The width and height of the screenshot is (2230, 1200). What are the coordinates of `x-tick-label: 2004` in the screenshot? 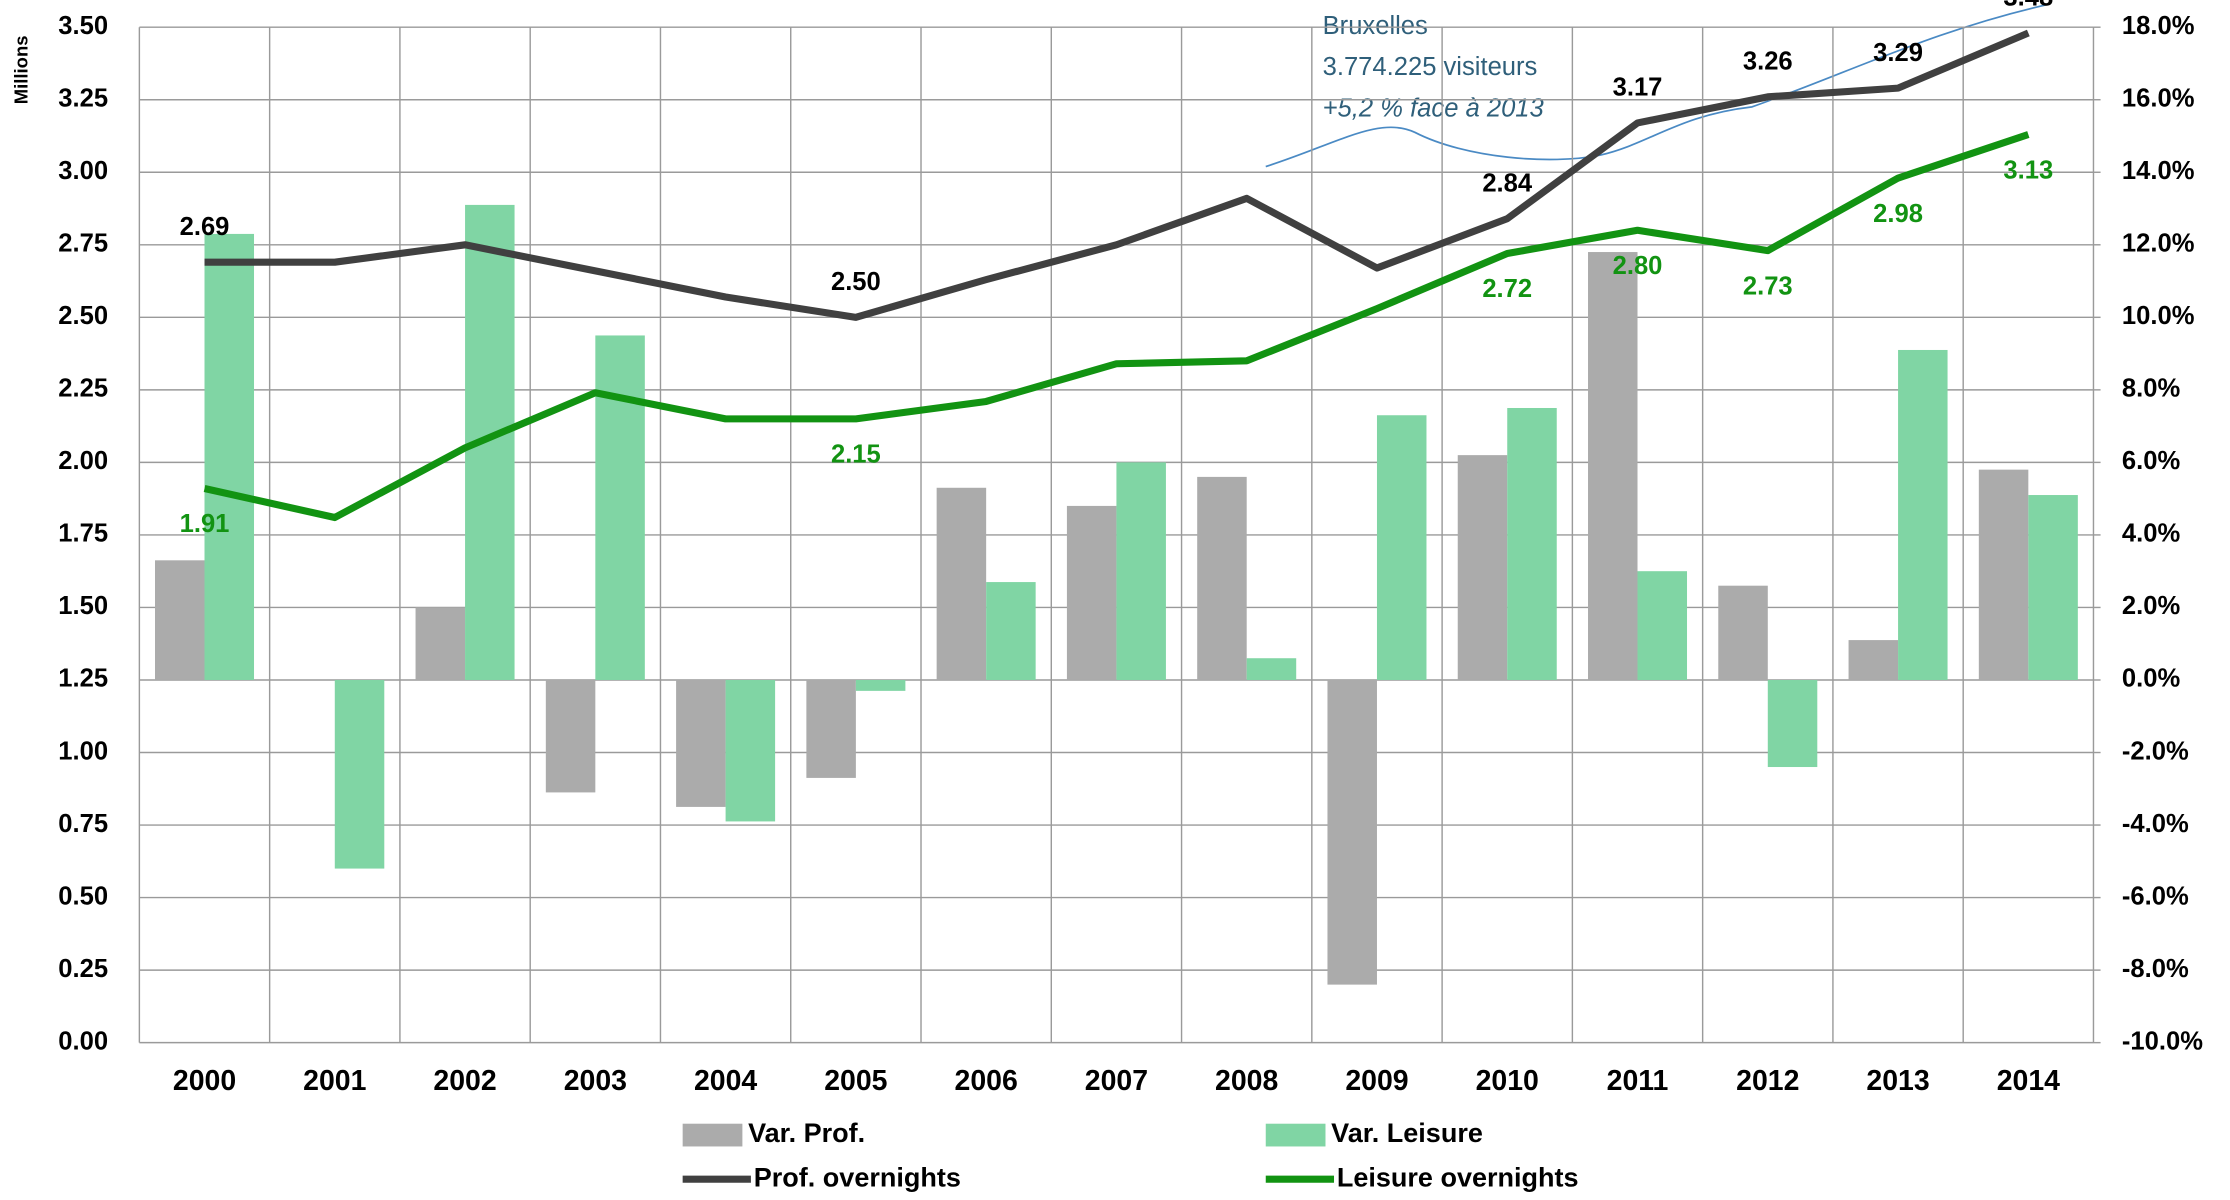 It's located at (725, 1081).